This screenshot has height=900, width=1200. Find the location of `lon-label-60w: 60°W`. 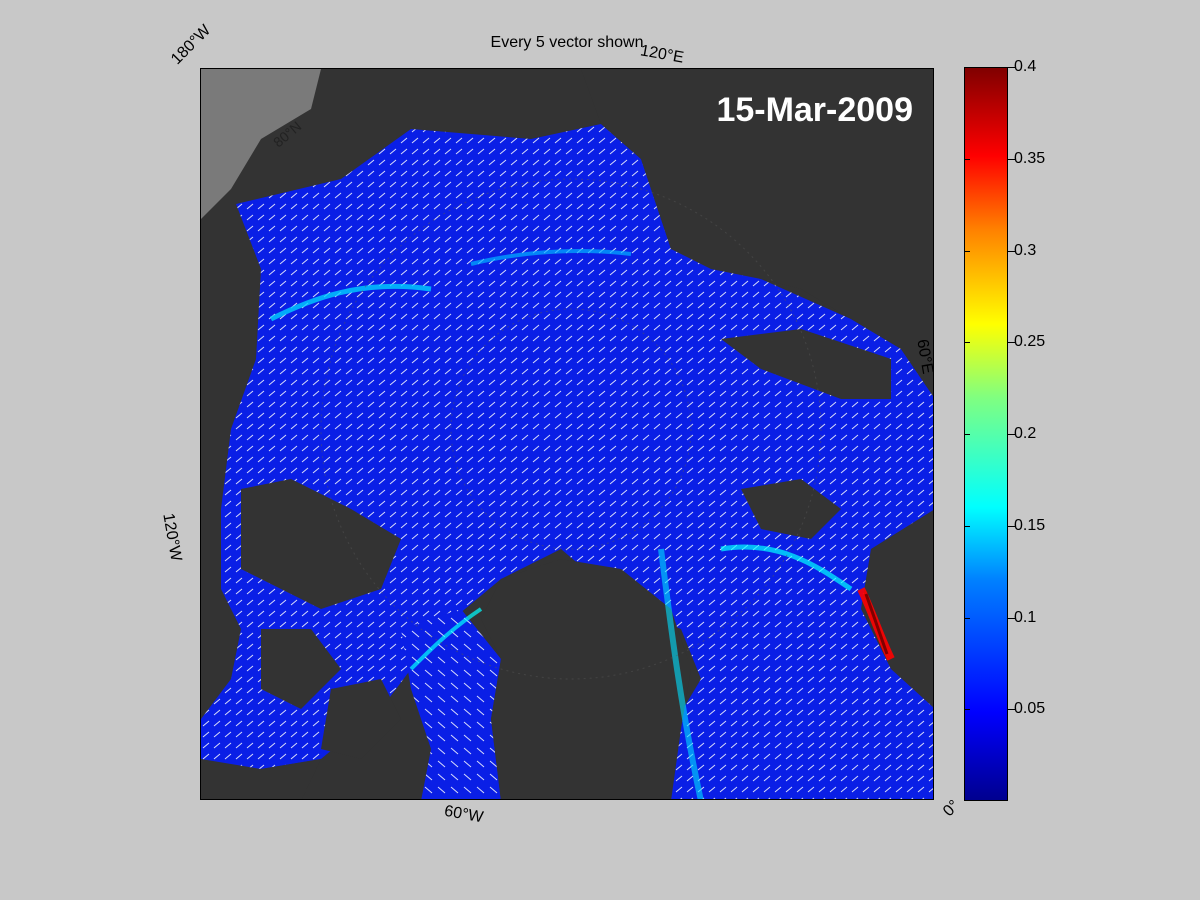

lon-label-60w: 60°W is located at coordinates (463, 814).